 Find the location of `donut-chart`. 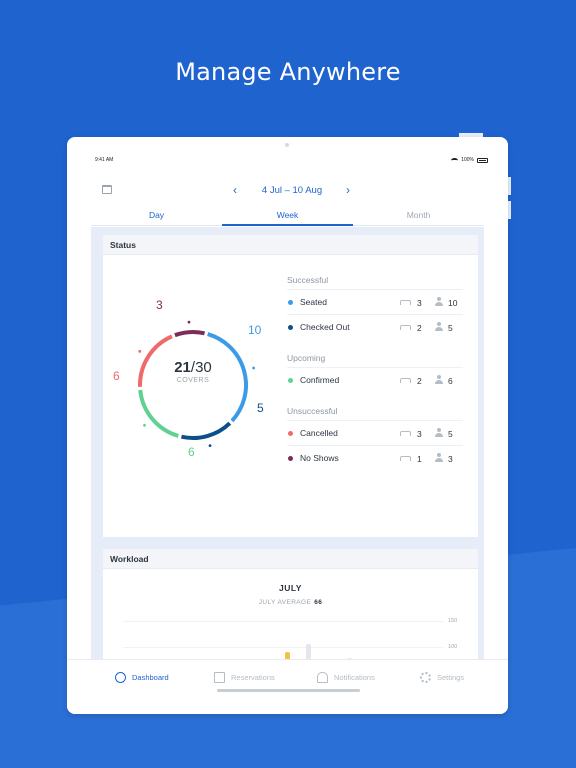

donut-chart is located at coordinates (197, 384).